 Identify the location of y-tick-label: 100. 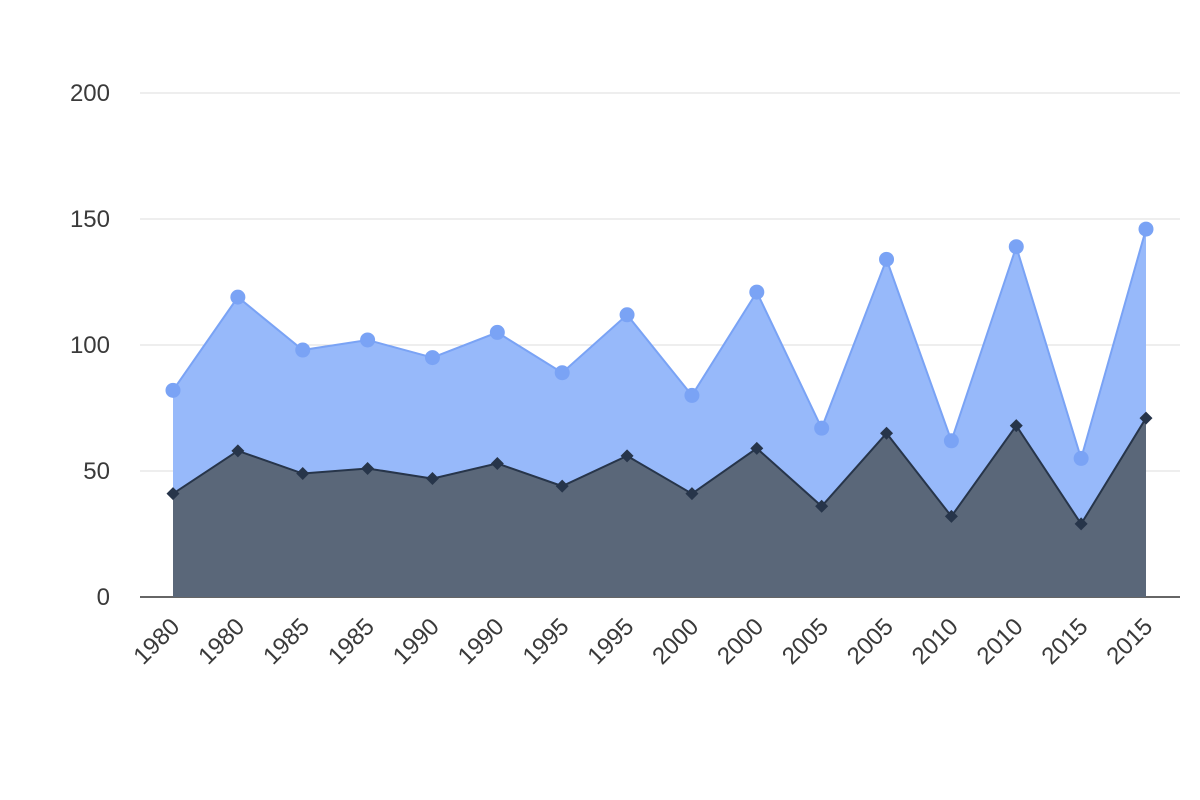
(90, 345).